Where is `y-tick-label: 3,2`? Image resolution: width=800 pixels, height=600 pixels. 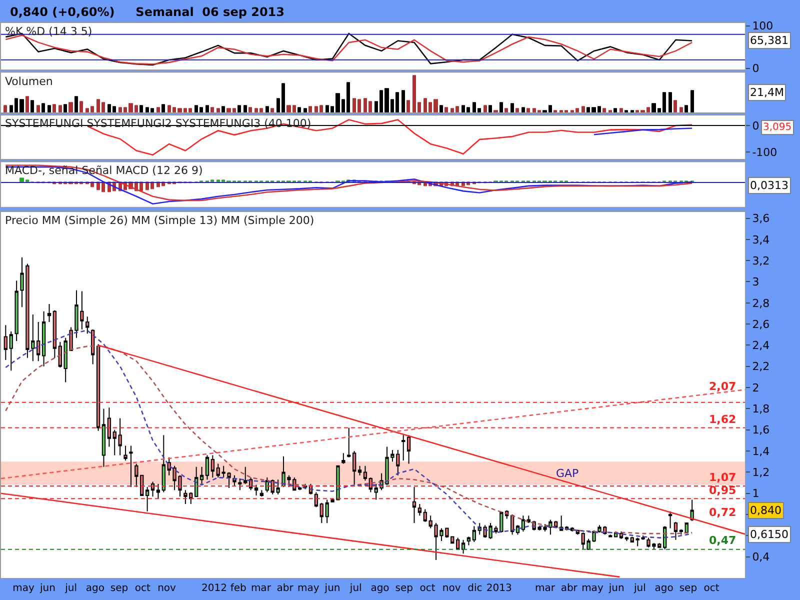
y-tick-label: 3,2 is located at coordinates (761, 261).